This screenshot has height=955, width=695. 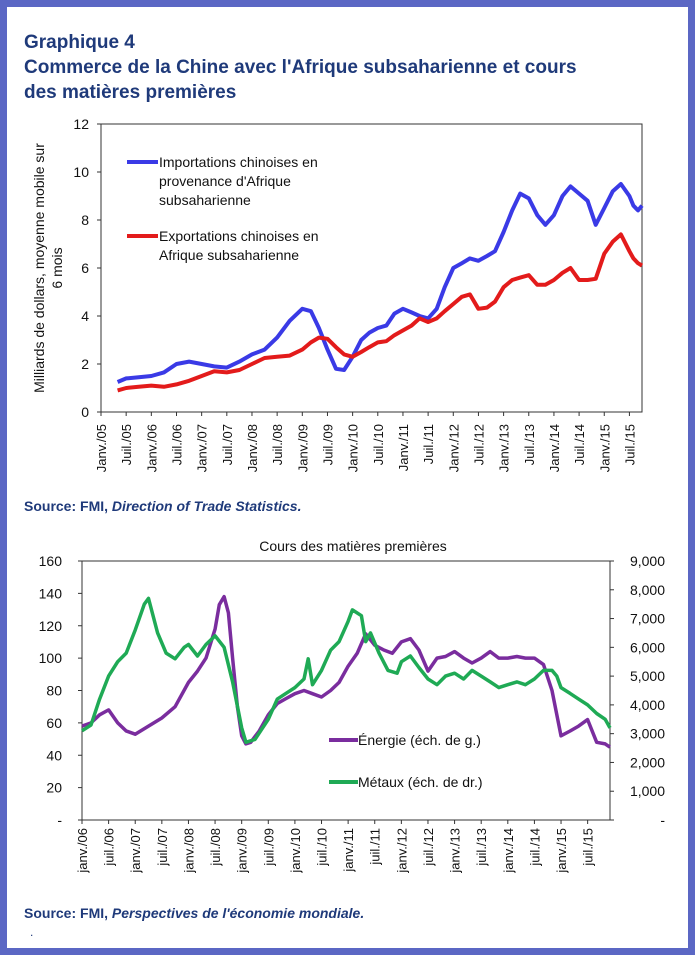 I want to click on chart2-x-tick-label: janv./15, so click(x=561, y=851).